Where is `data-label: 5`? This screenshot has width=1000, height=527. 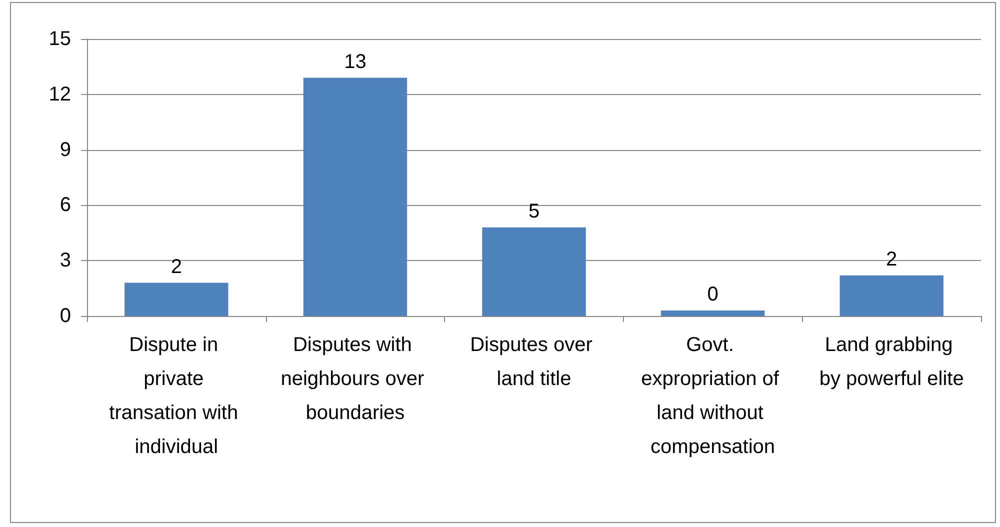 data-label: 5 is located at coordinates (534, 211).